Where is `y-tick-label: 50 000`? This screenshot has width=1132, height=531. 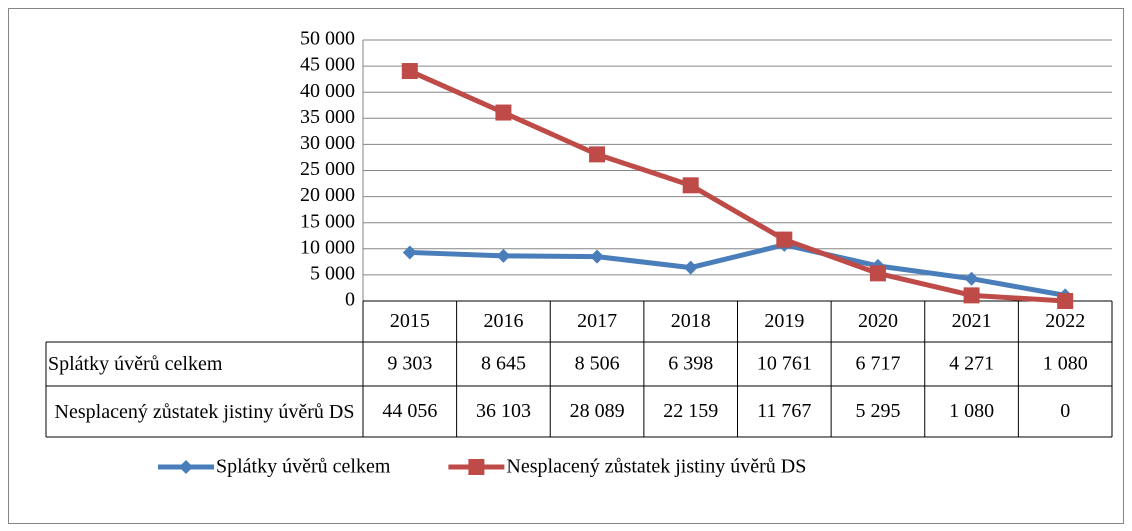
y-tick-label: 50 000 is located at coordinates (327, 39).